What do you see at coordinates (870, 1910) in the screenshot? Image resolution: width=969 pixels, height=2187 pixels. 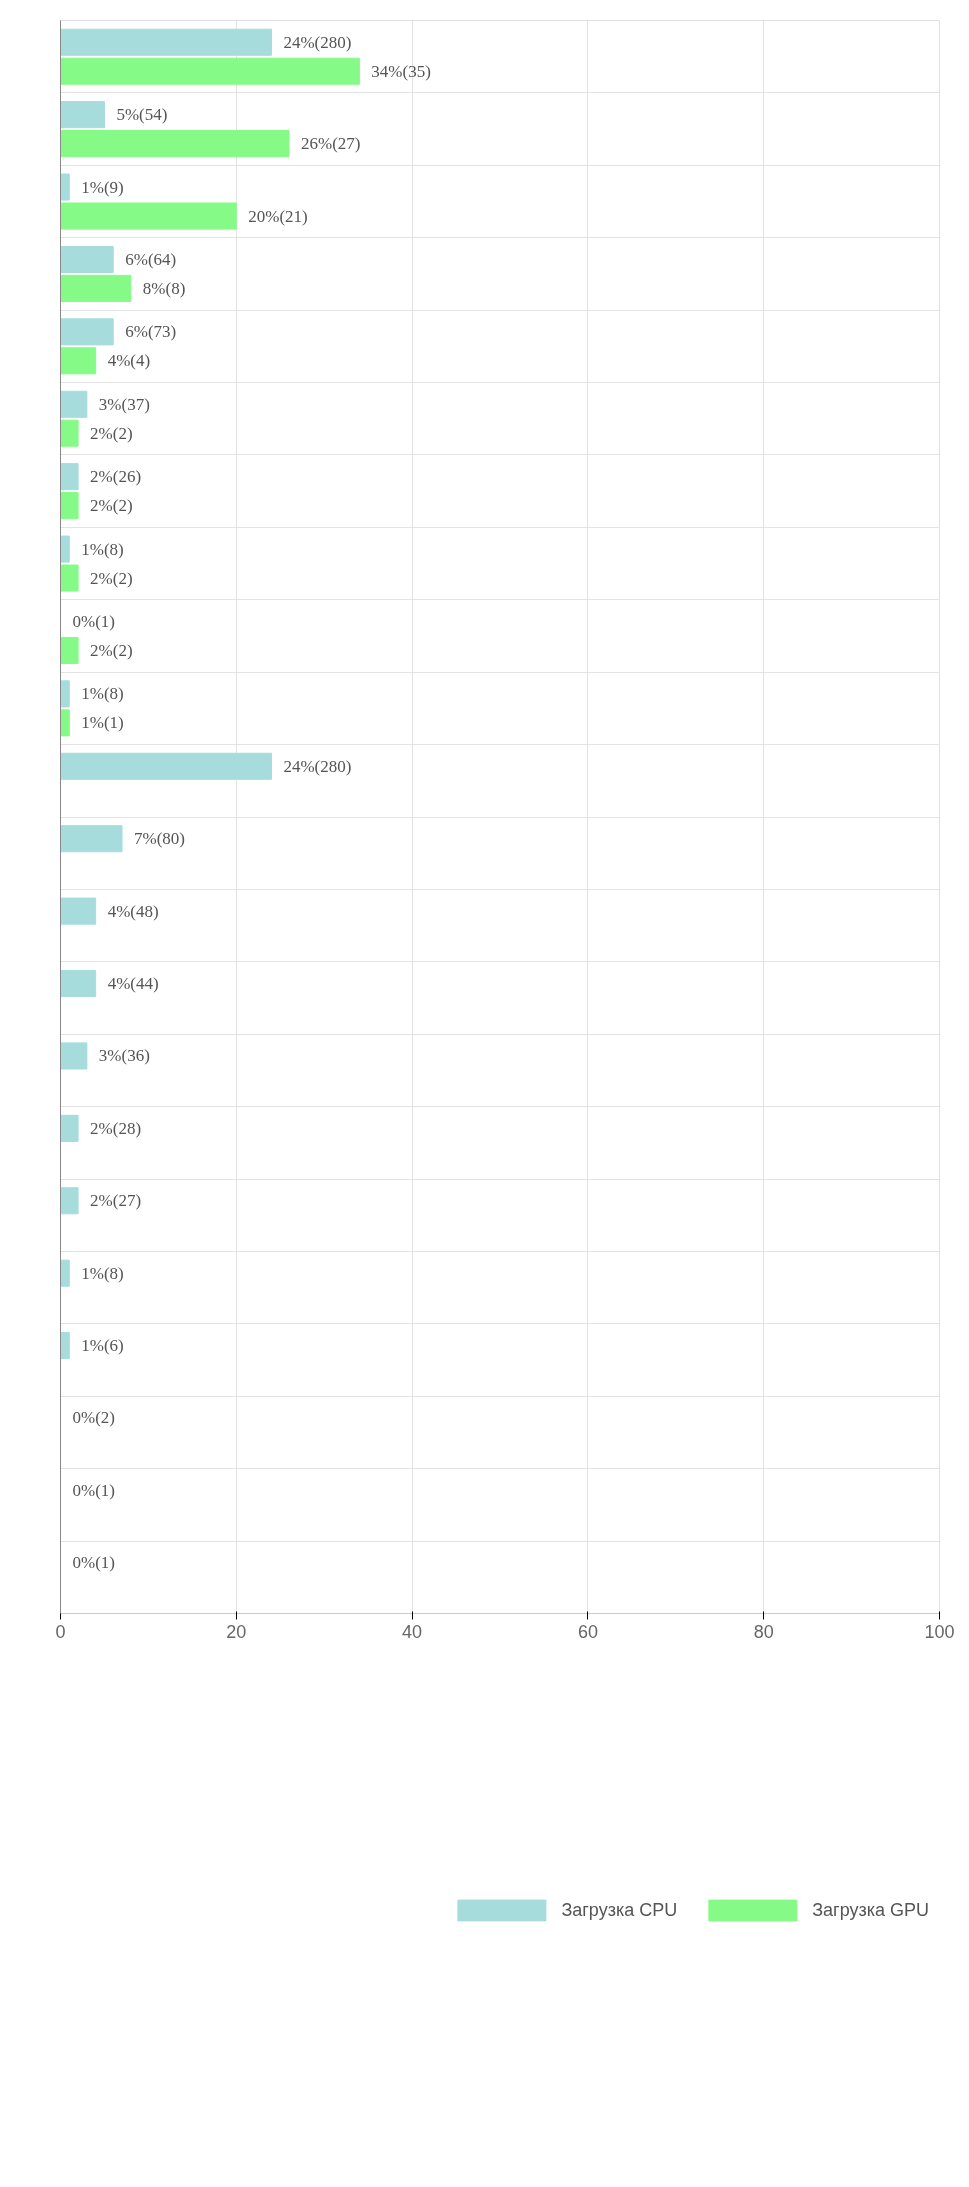 I see `legend-label: Загрузка GPU` at bounding box center [870, 1910].